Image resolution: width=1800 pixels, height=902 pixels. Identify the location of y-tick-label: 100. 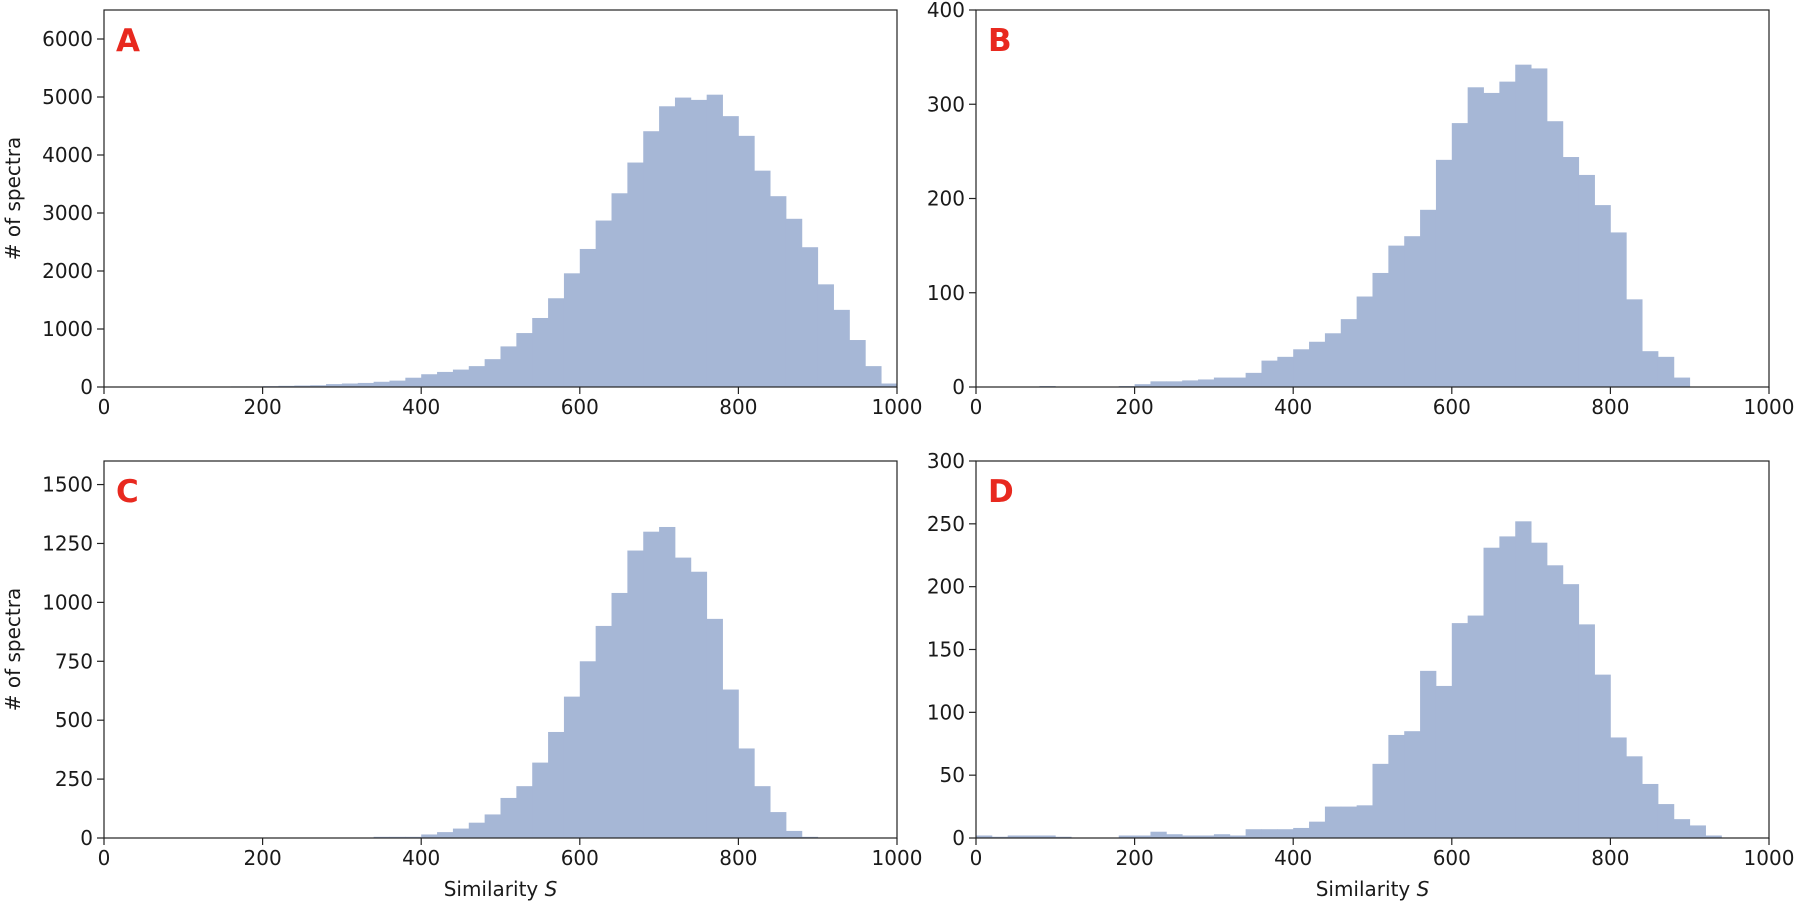
(946, 293).